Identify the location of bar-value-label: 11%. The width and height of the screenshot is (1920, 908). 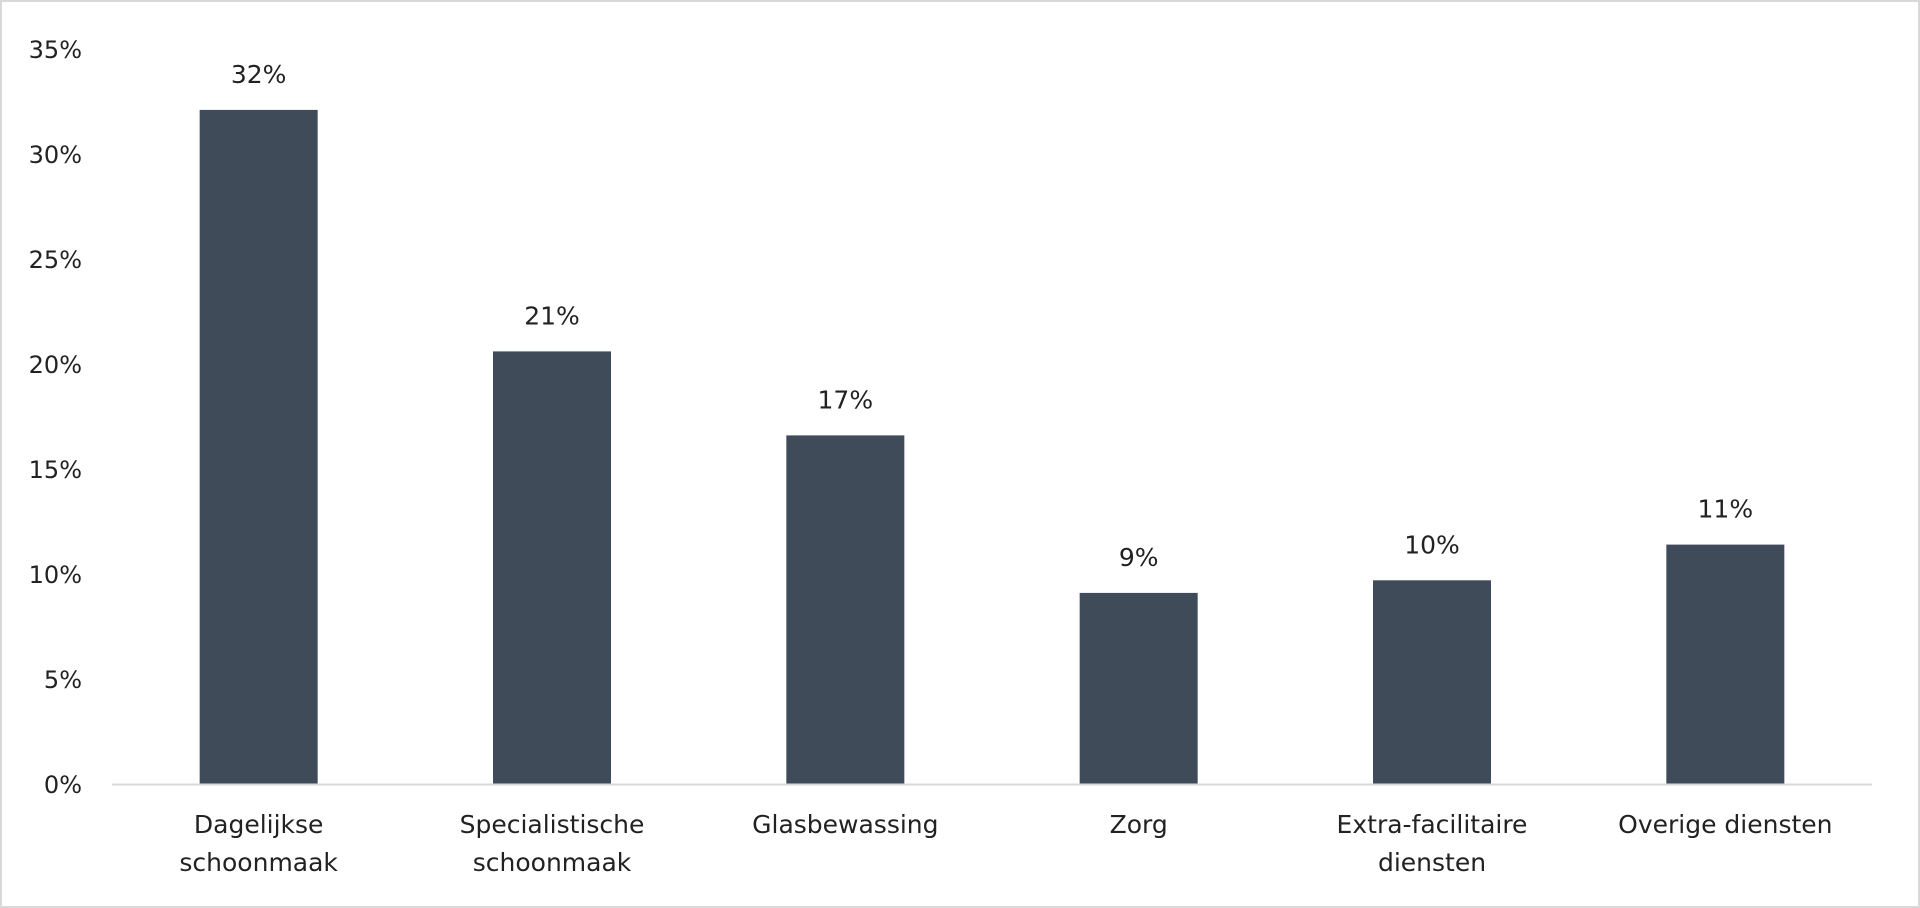
(1726, 509).